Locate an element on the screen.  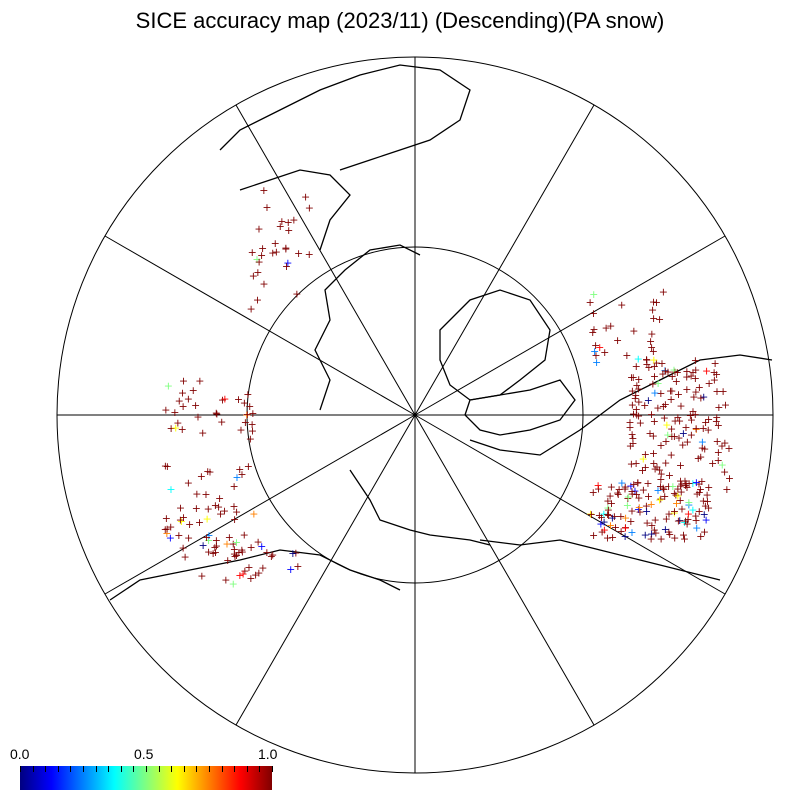
meridian-line is located at coordinates (570, 325).